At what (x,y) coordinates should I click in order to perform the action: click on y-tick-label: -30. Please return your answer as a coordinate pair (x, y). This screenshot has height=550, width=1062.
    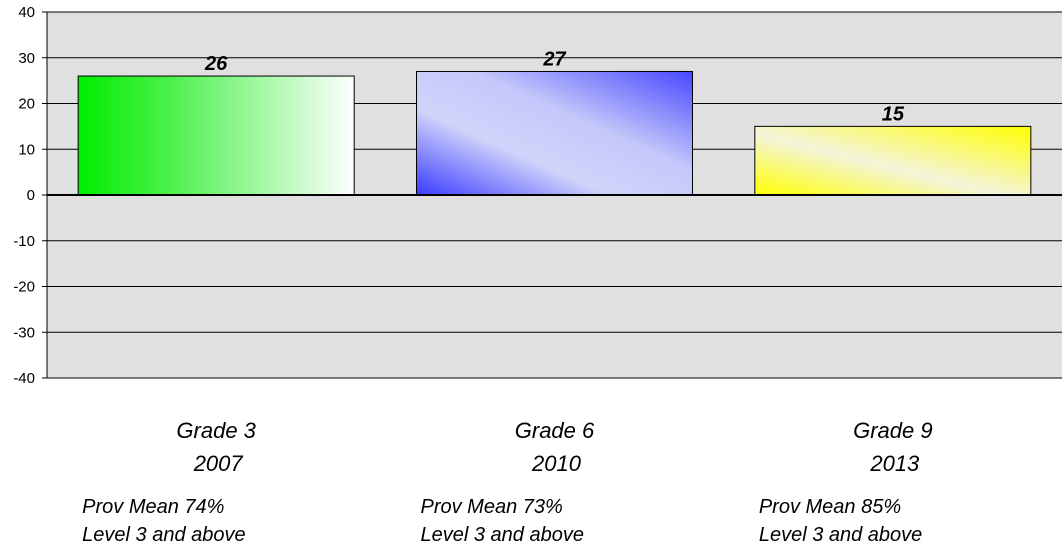
    Looking at the image, I should click on (24, 332).